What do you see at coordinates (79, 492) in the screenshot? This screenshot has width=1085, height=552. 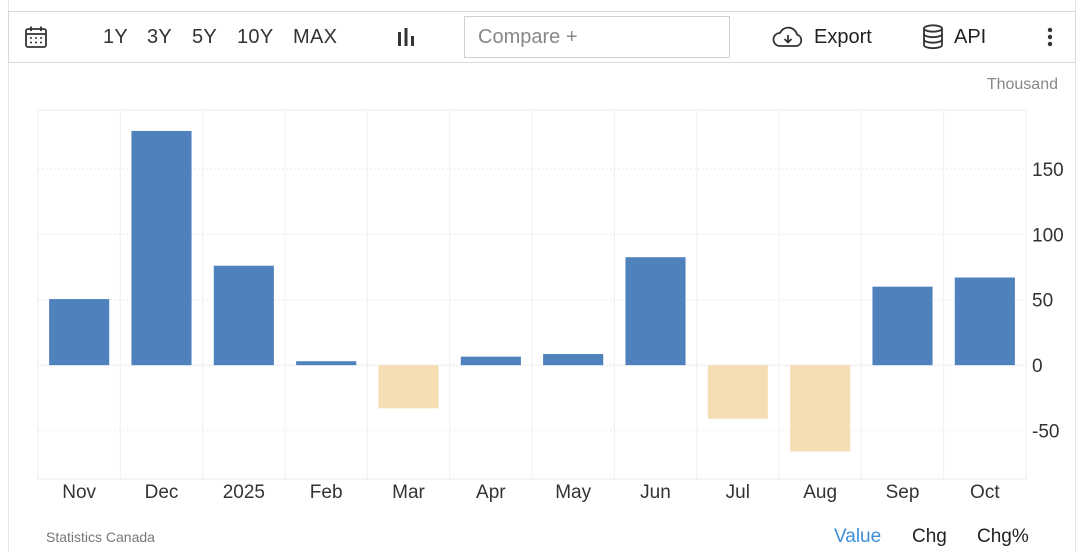 I see `x-tick-label: Nov` at bounding box center [79, 492].